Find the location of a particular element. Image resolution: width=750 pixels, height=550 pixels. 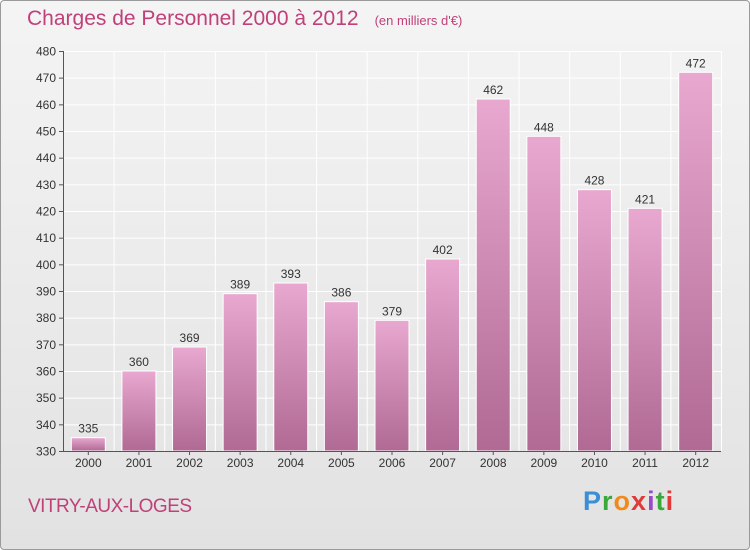

data-label: 379 is located at coordinates (392, 311).